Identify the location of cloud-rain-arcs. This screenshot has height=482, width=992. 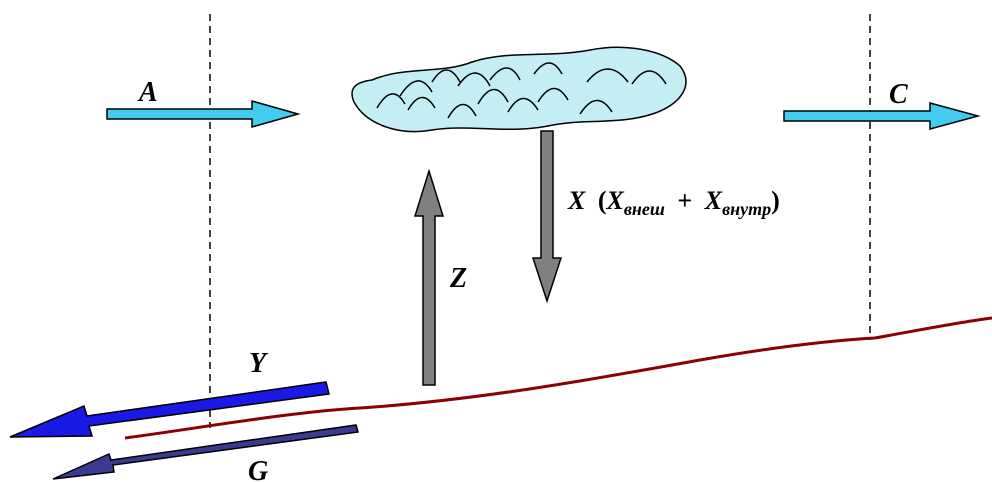
(521, 90).